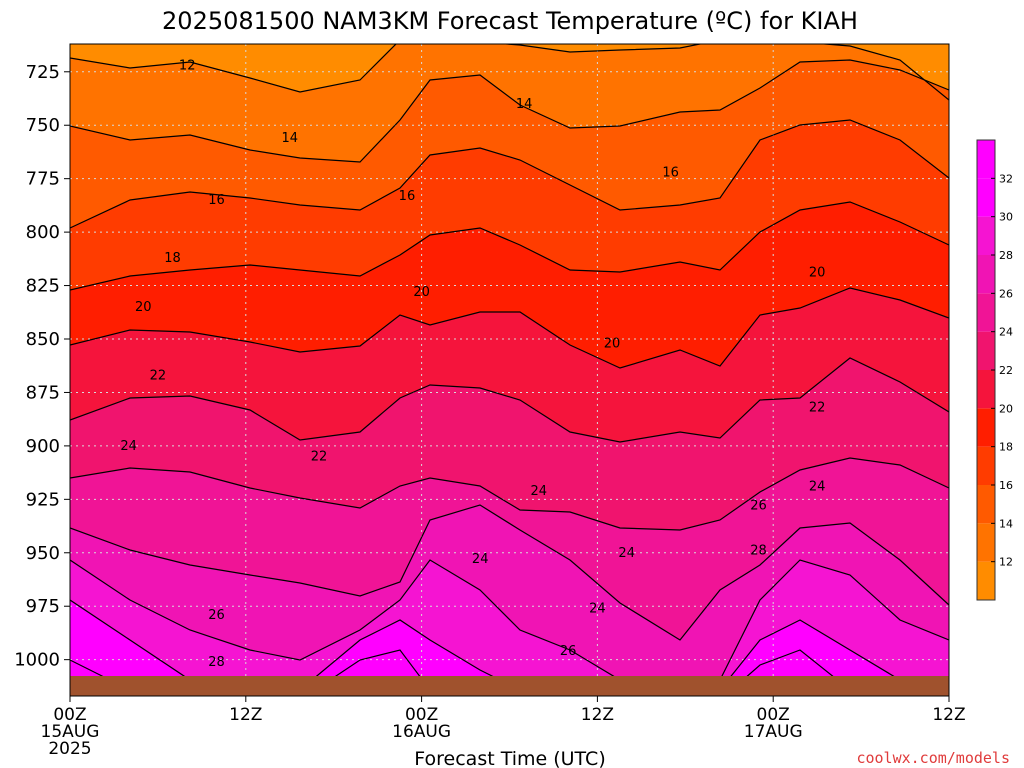 This screenshot has height=768, width=1024. What do you see at coordinates (70, 732) in the screenshot?
I see `x-tick-date: 15AUG` at bounding box center [70, 732].